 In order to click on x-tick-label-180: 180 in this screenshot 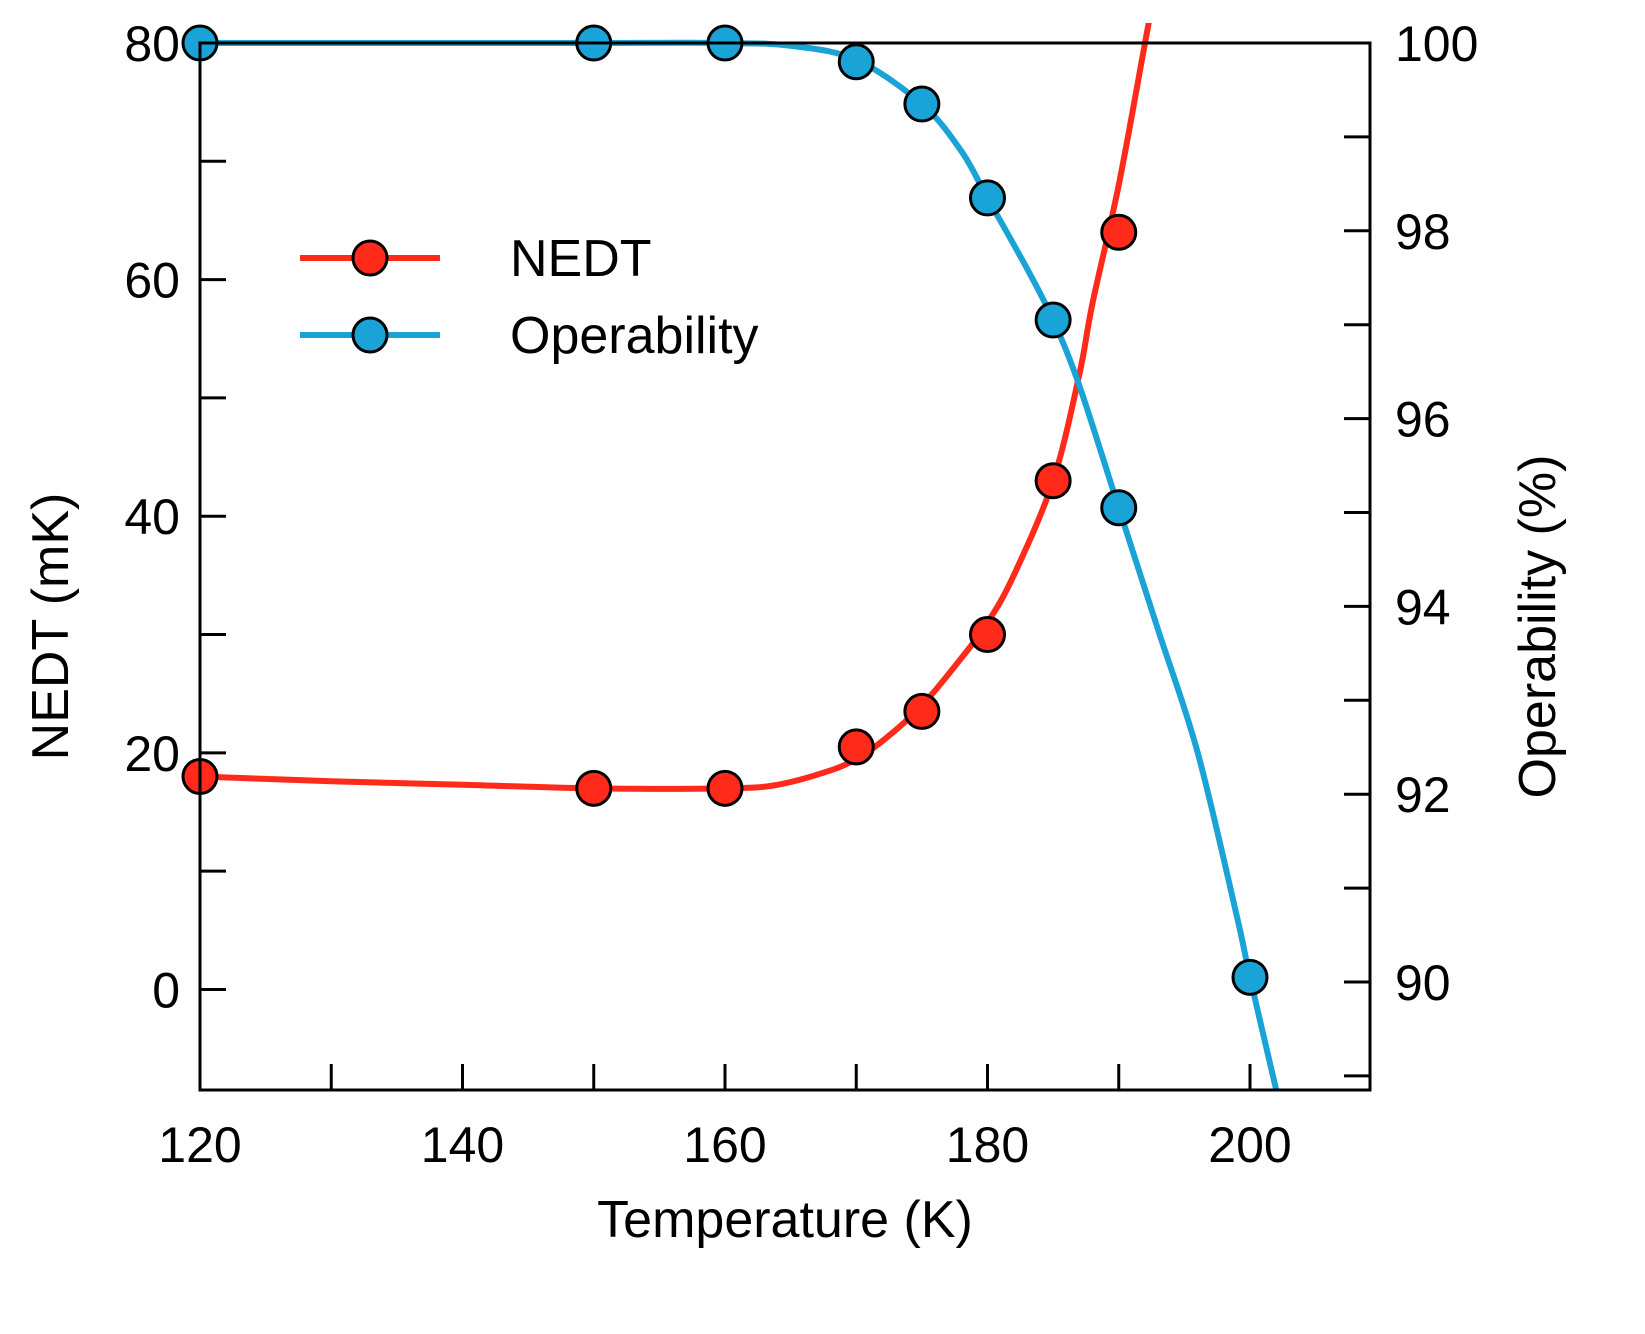, I will do `click(987, 1145)`.